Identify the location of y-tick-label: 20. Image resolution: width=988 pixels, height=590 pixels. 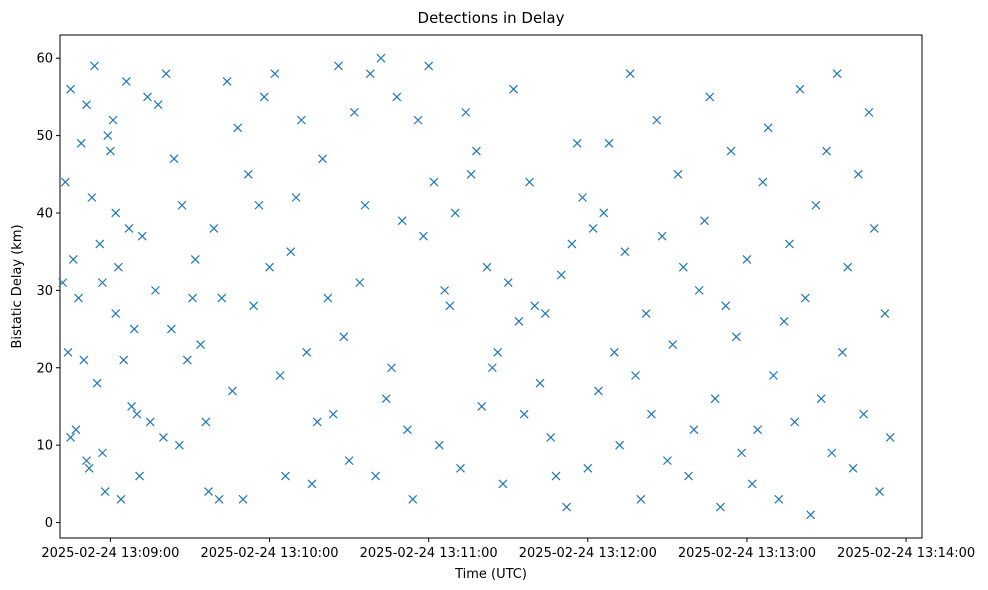
(44, 368).